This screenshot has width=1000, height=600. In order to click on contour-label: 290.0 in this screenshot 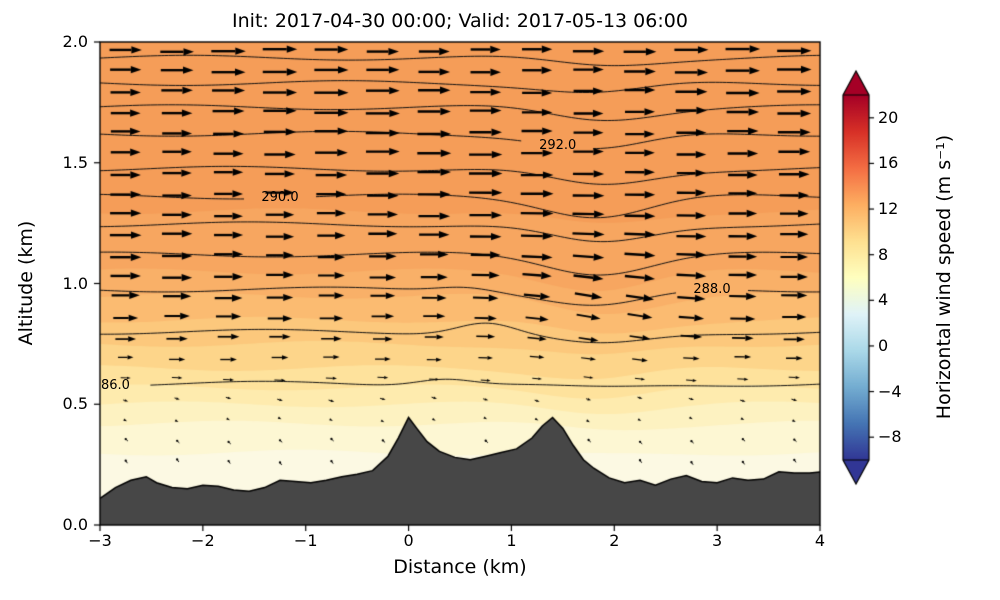, I will do `click(280, 198)`.